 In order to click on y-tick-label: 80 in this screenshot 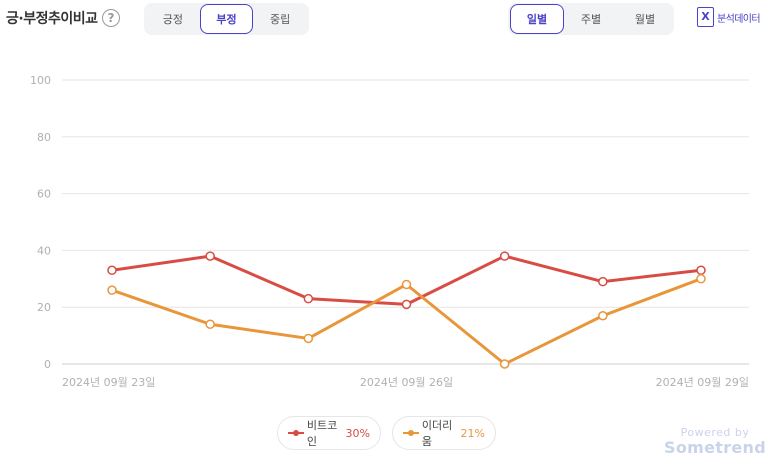, I will do `click(44, 137)`.